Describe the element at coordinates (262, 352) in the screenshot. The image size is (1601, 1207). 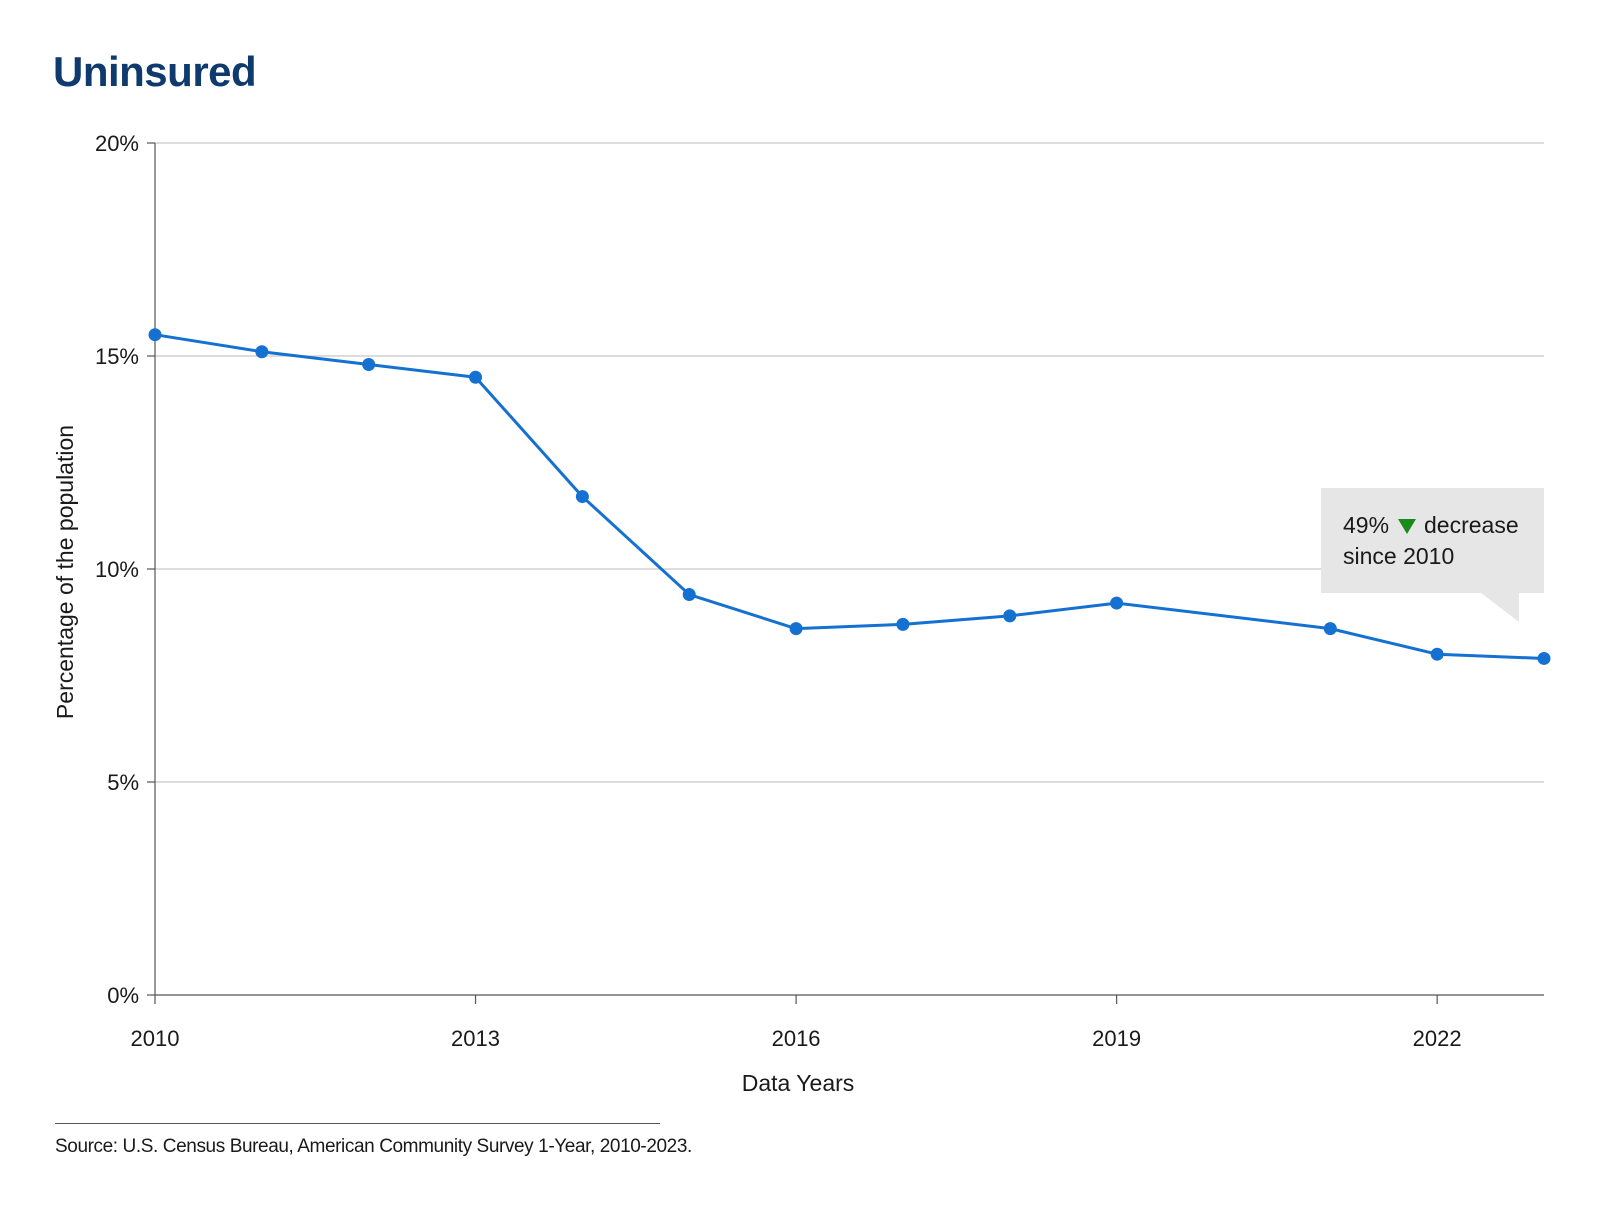
I see `data-point-2011` at that location.